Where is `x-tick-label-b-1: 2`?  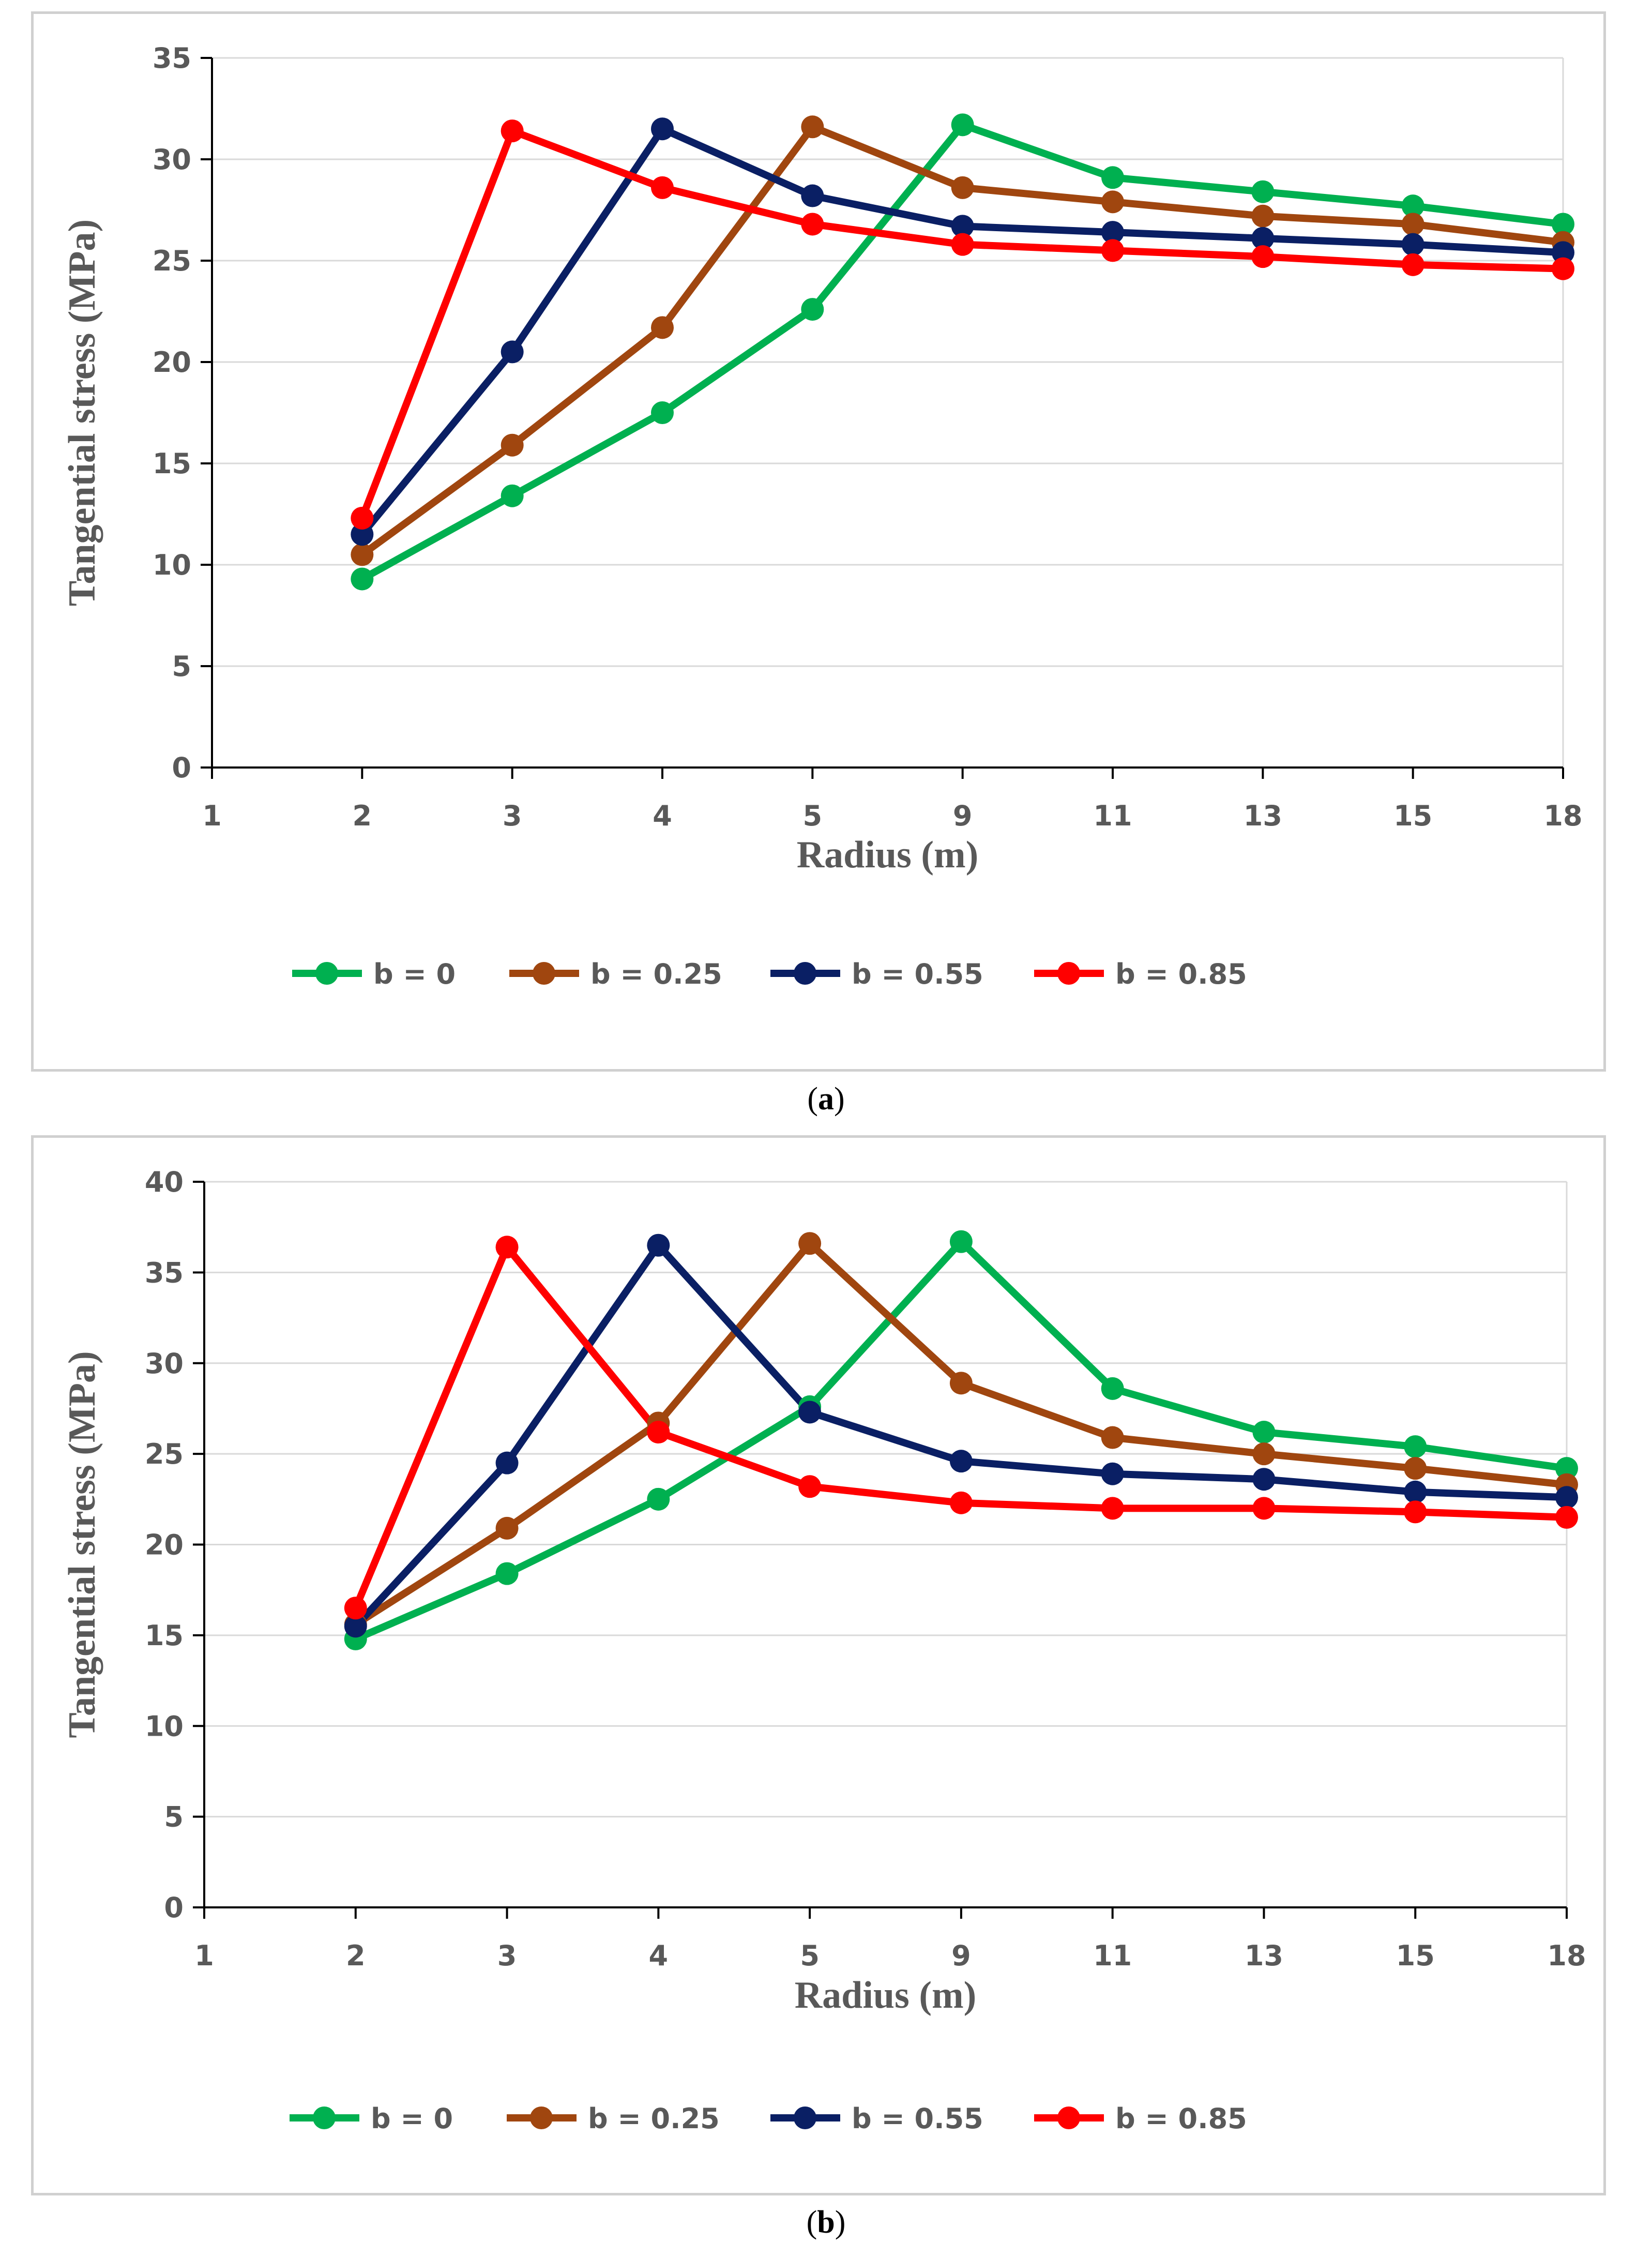 x-tick-label-b-1: 2 is located at coordinates (356, 1955).